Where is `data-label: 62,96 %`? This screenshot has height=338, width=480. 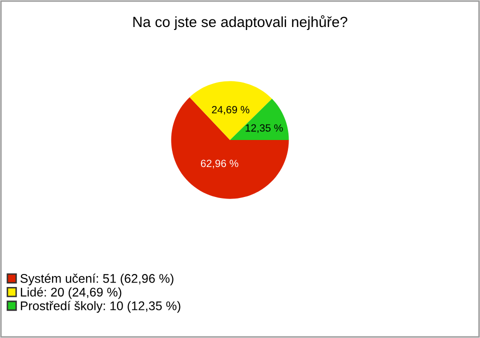
data-label: 62,96 % is located at coordinates (219, 164).